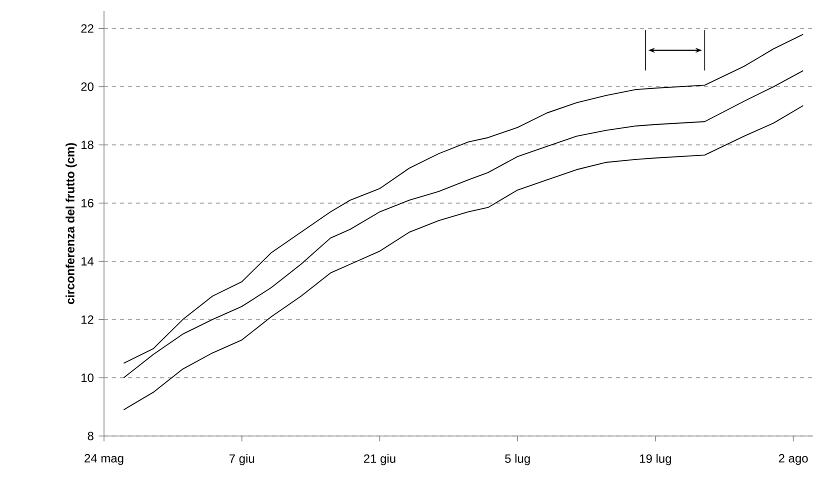 Image resolution: width=816 pixels, height=477 pixels. Describe the element at coordinates (793, 459) in the screenshot. I see `x-tick-label: 2 ago` at that location.